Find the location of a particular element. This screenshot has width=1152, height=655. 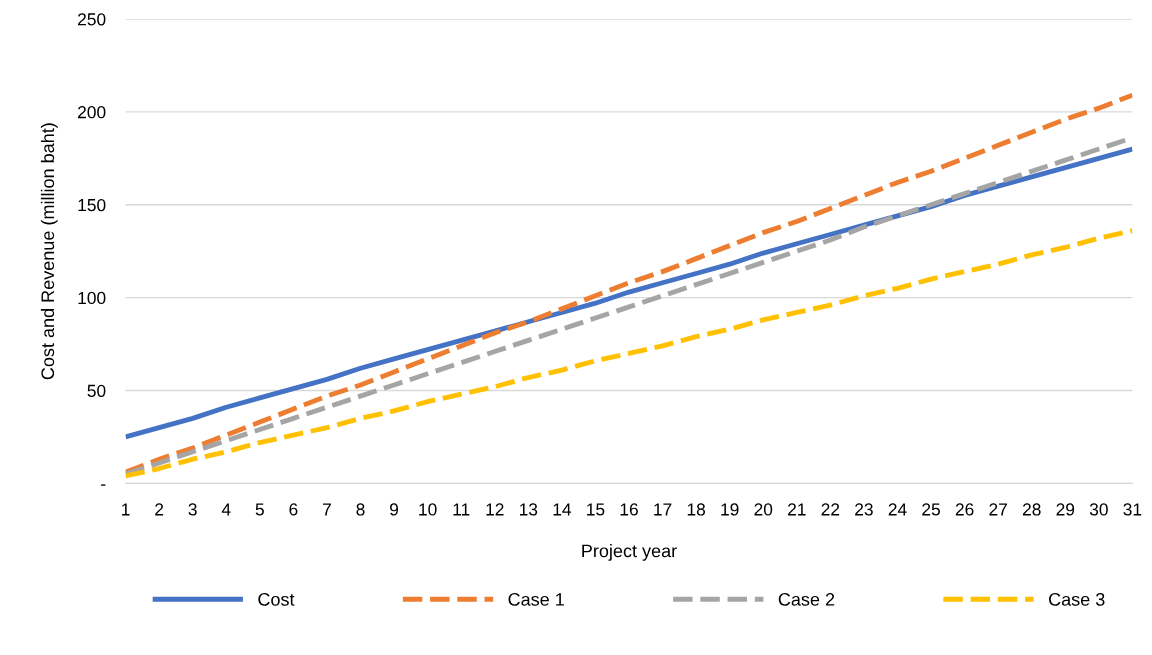

x-tick-label: 7 is located at coordinates (327, 509).